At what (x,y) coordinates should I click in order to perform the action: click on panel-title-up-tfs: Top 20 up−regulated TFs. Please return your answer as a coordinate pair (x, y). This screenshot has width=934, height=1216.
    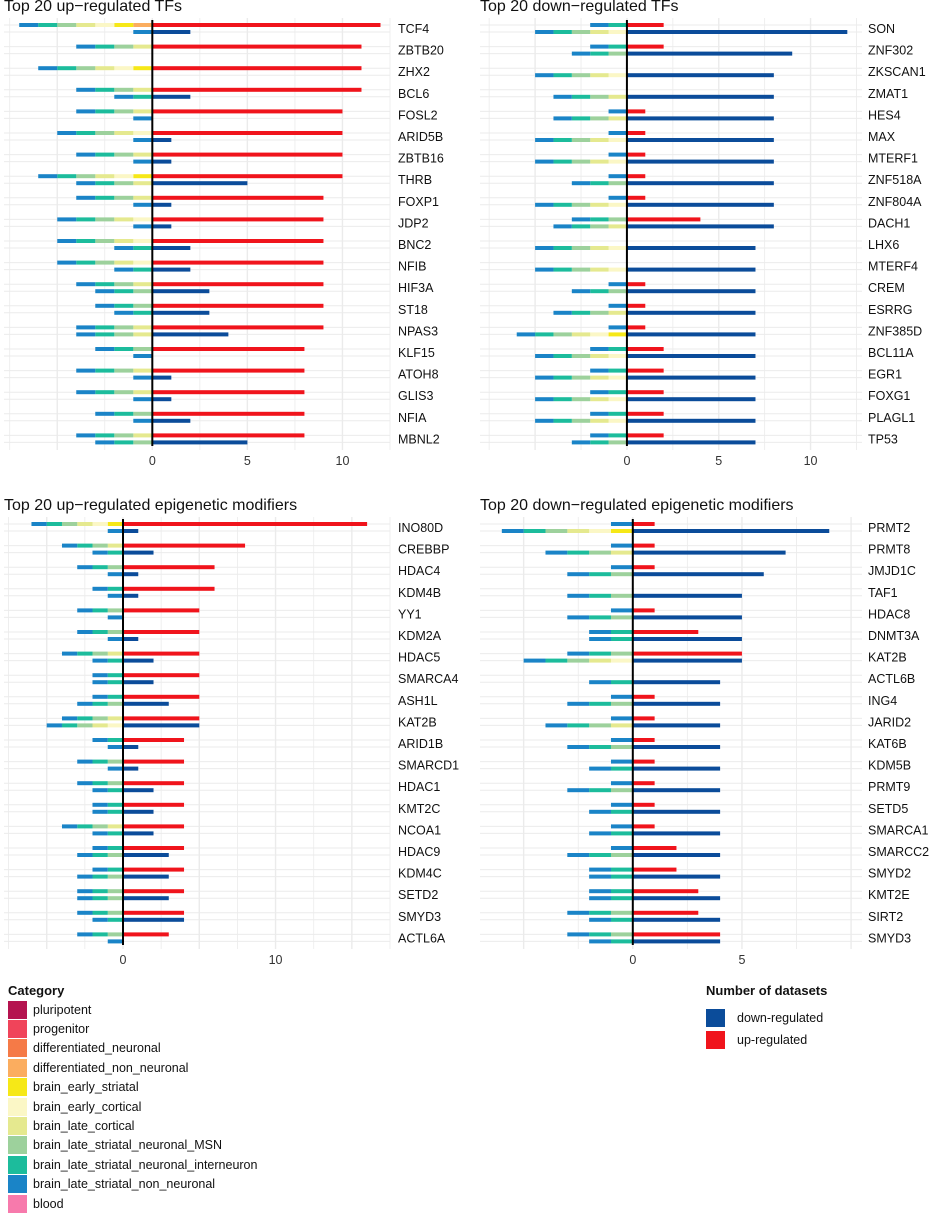
    Looking at the image, I should click on (93, 7).